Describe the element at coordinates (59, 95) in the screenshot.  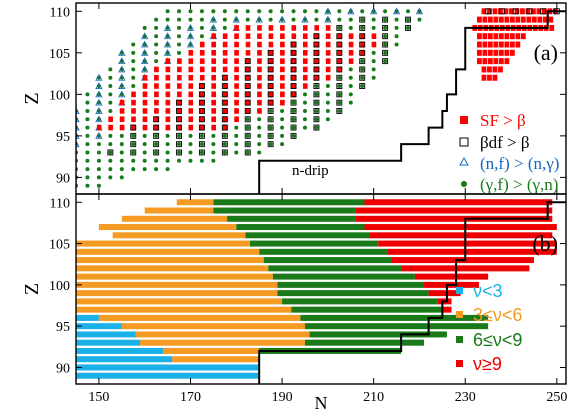
I see `y-tick-label: 100` at that location.